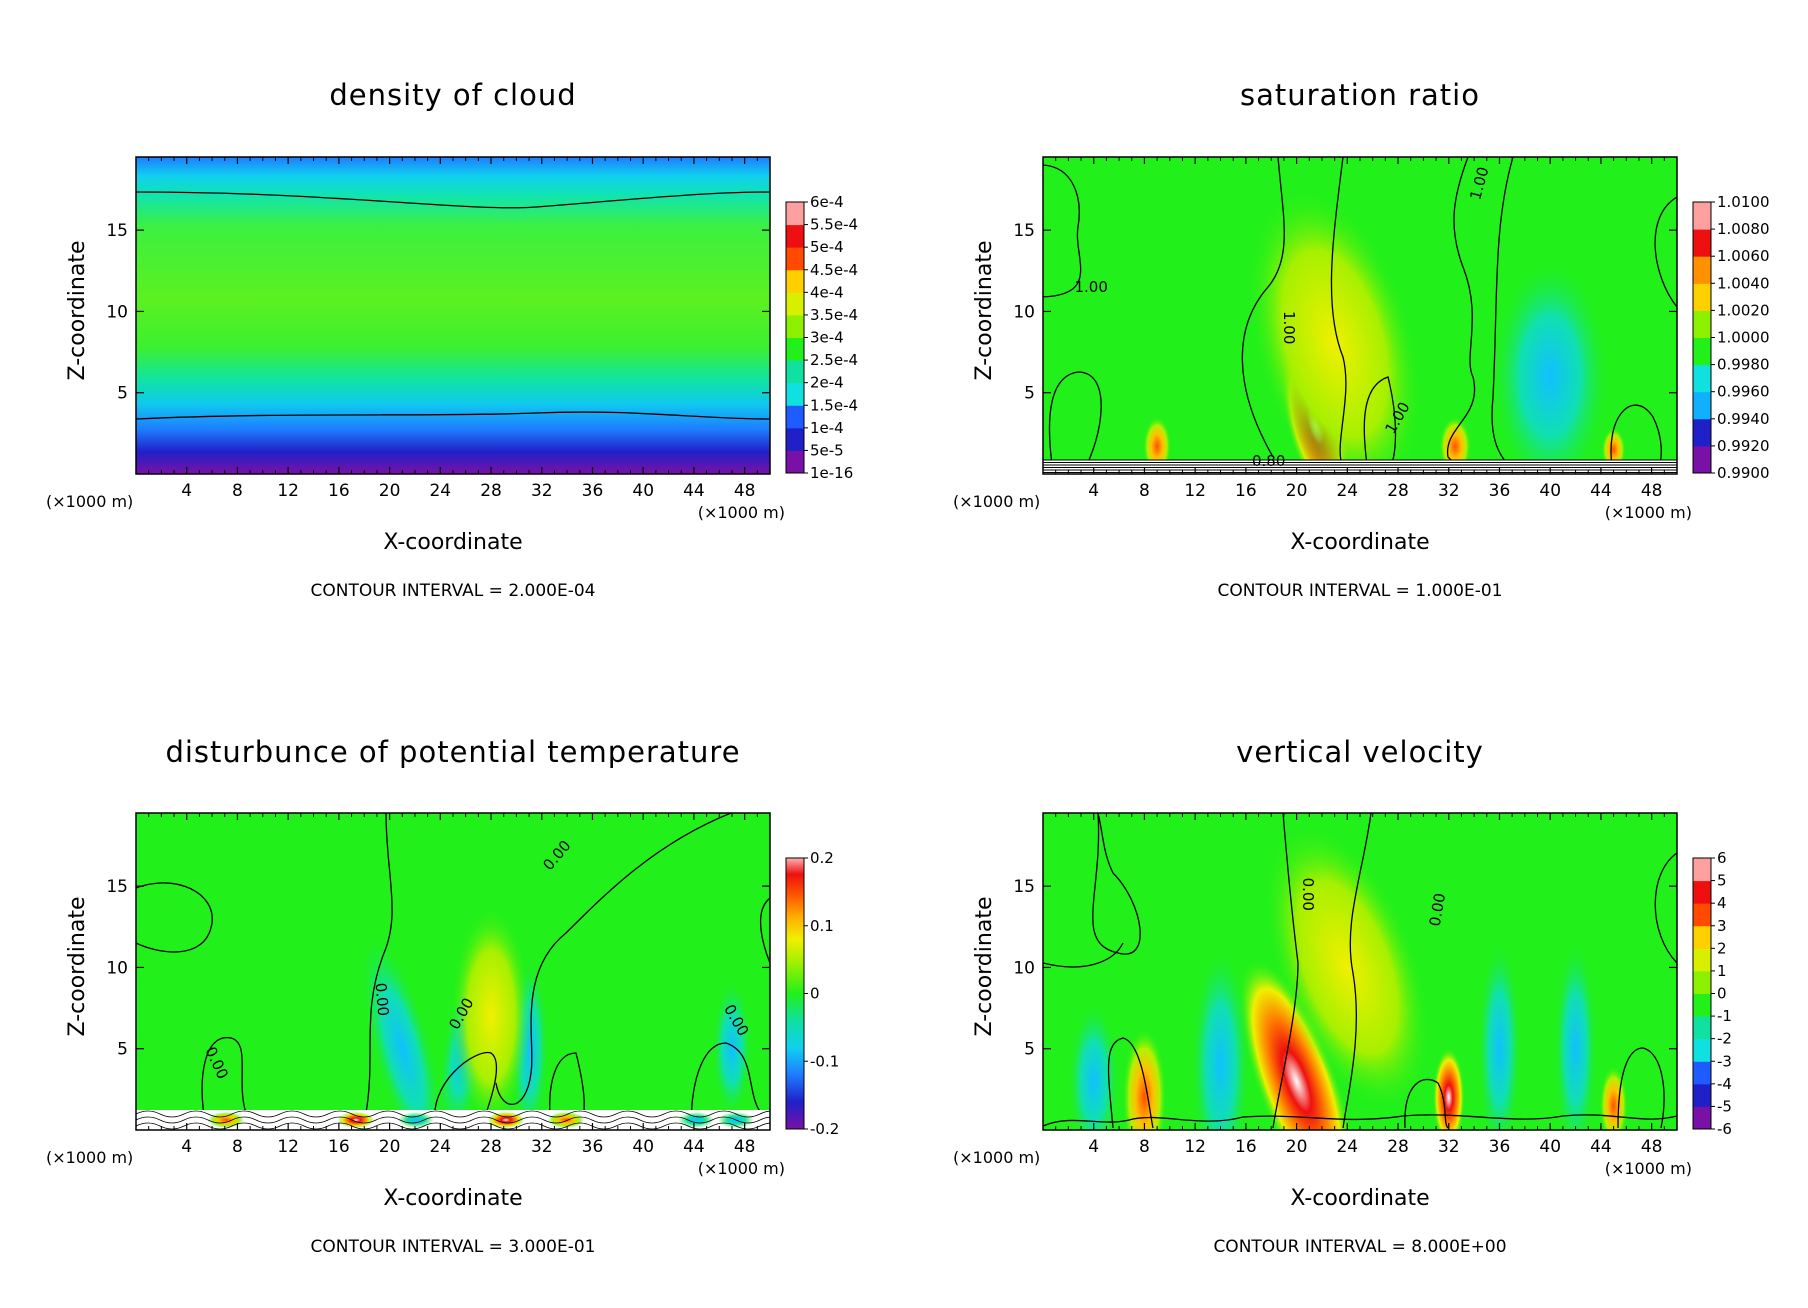 The width and height of the screenshot is (1808, 1308). What do you see at coordinates (1449, 491) in the screenshot?
I see `x-tick-label: 32` at bounding box center [1449, 491].